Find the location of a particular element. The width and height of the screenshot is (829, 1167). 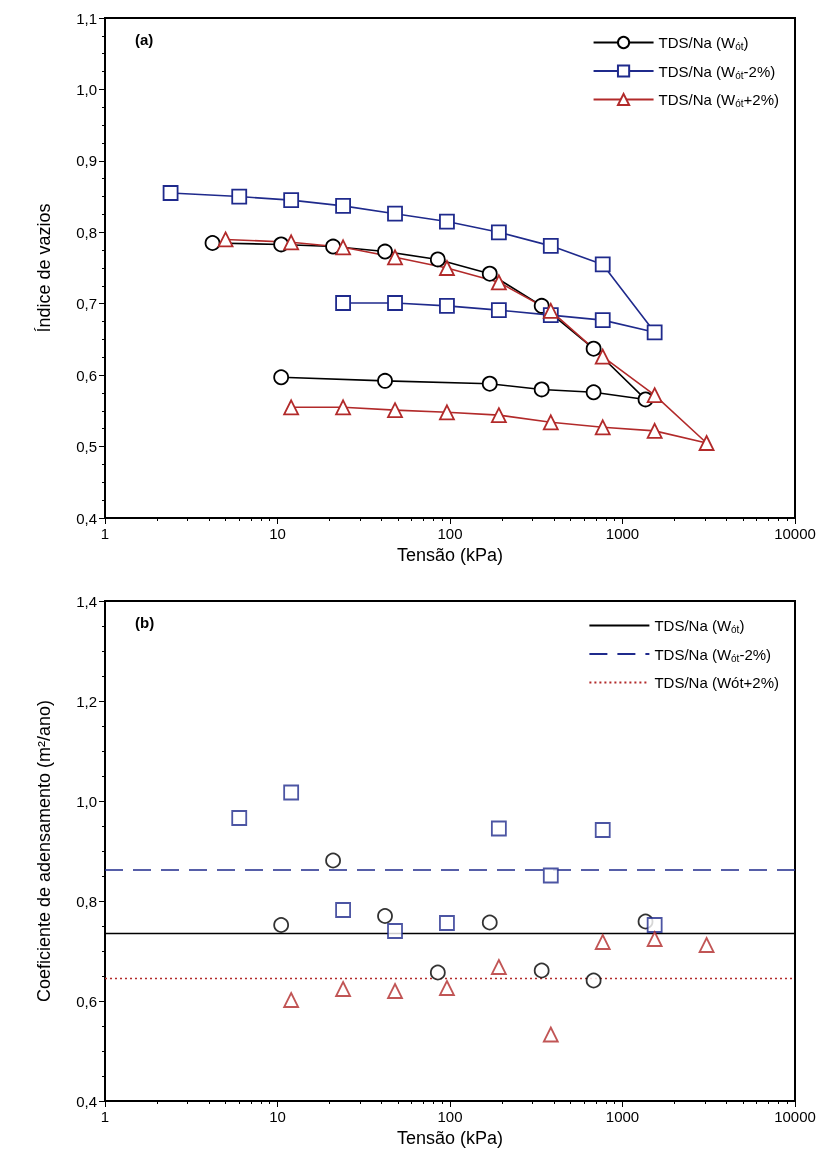

y-tick-label: 0,7 is located at coordinates (86, 304).